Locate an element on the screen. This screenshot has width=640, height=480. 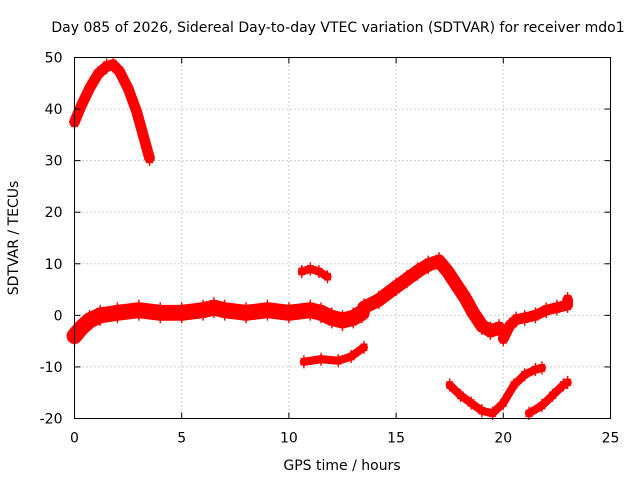
y-tick-label: 20 is located at coordinates (54, 213).